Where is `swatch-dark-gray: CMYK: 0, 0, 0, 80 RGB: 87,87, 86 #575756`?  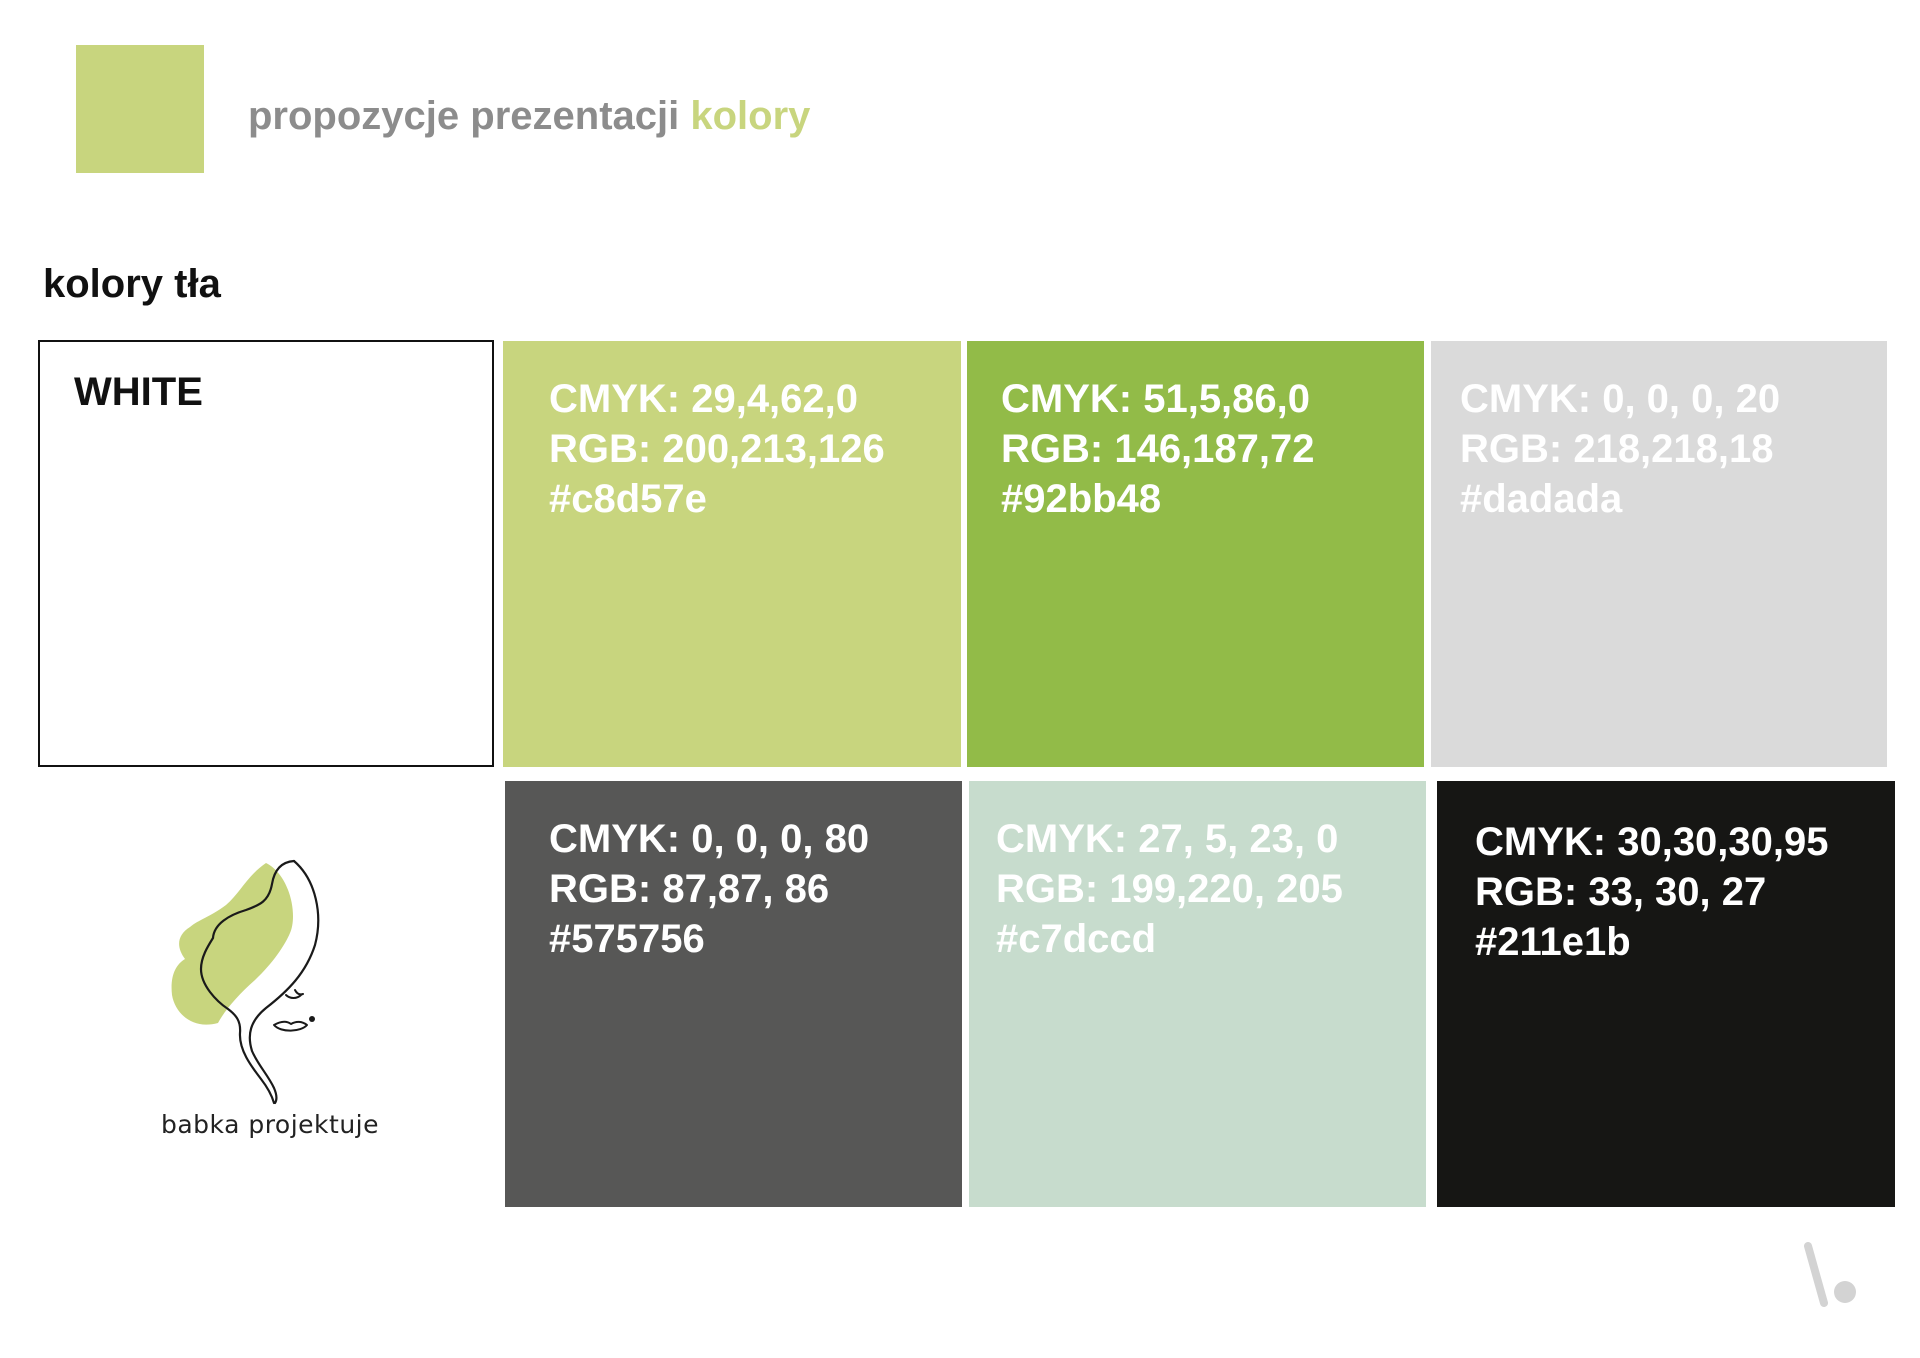
swatch-dark-gray: CMYK: 0, 0, 0, 80 RGB: 87,87, 86 #575756 is located at coordinates (733, 994).